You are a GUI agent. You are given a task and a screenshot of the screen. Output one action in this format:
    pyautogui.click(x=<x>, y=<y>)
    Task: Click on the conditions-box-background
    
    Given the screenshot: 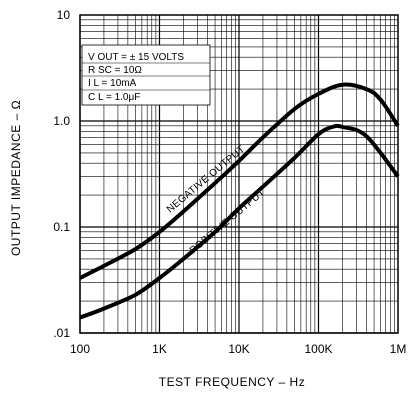 What is the action you would take?
    pyautogui.click(x=146, y=75)
    